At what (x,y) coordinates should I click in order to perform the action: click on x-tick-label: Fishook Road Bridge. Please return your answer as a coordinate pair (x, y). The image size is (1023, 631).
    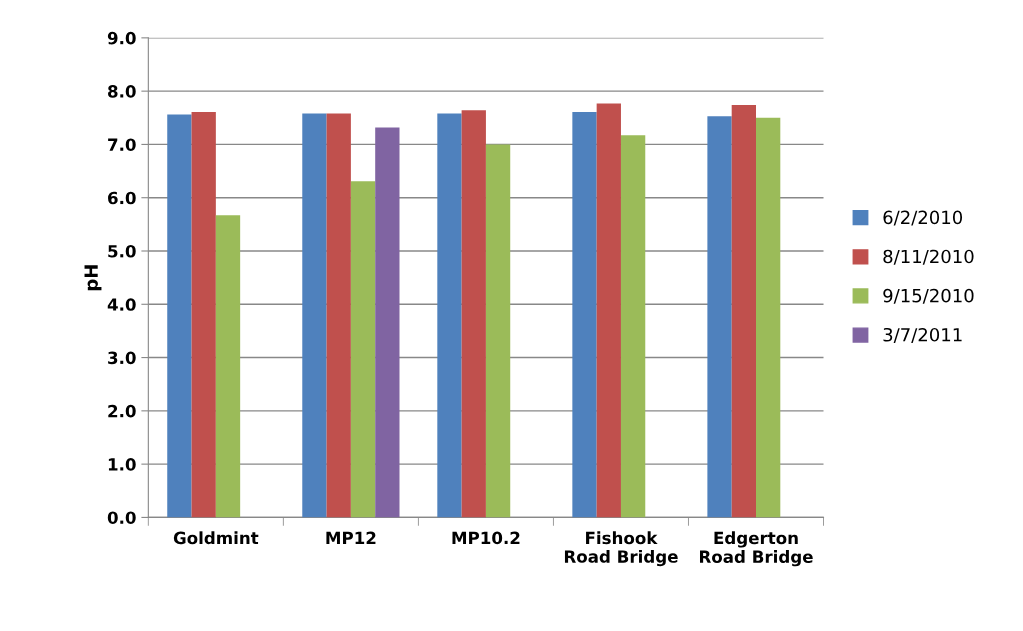
    Looking at the image, I should click on (621, 549).